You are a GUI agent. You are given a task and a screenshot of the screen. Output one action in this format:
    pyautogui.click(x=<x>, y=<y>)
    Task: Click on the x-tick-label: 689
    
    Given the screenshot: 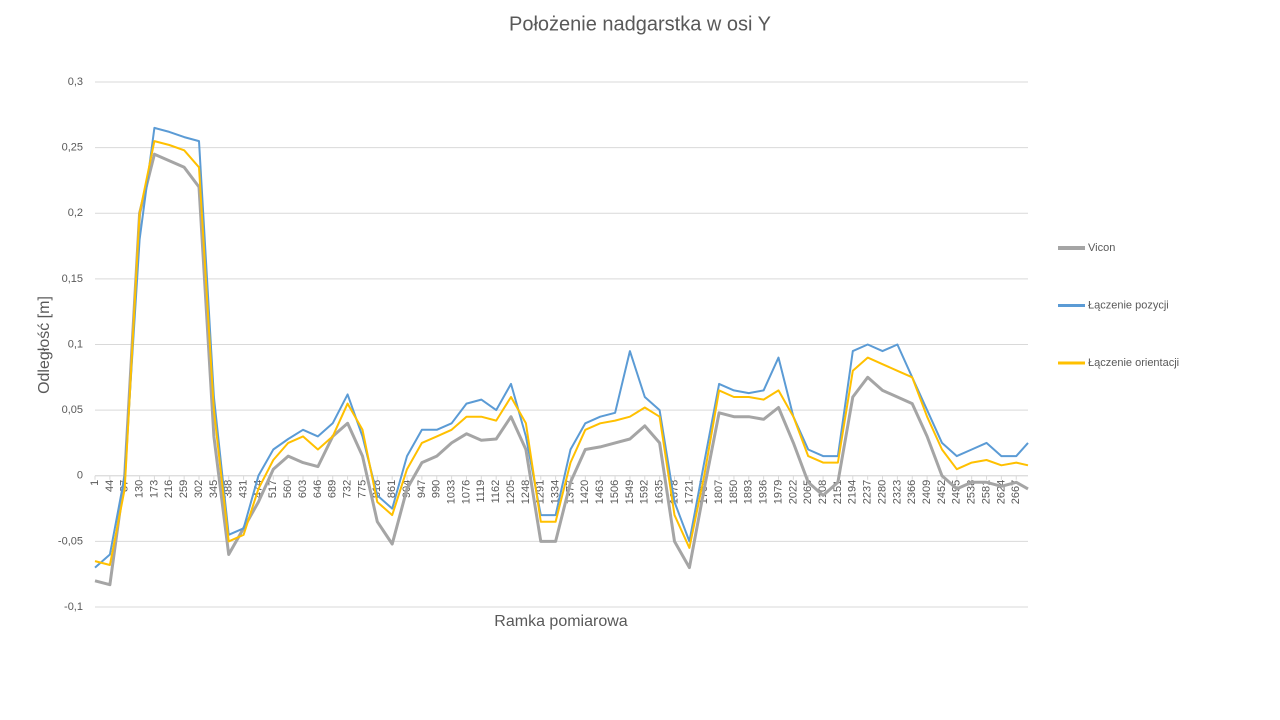 What is the action you would take?
    pyautogui.click(x=333, y=489)
    